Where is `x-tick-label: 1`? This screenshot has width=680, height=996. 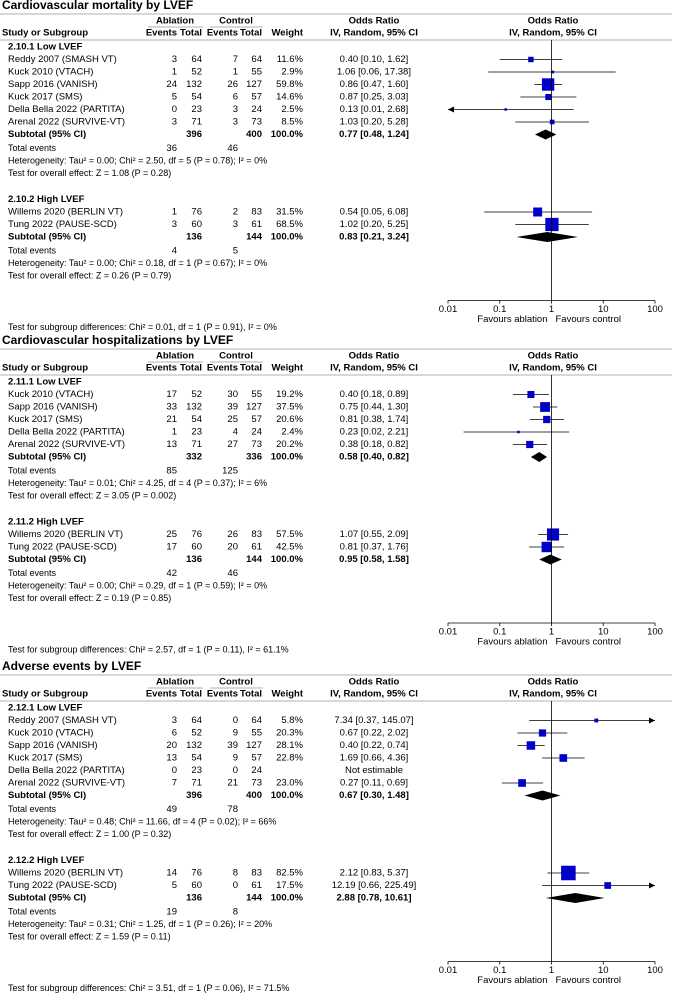
x-tick-label: 1 is located at coordinates (551, 632).